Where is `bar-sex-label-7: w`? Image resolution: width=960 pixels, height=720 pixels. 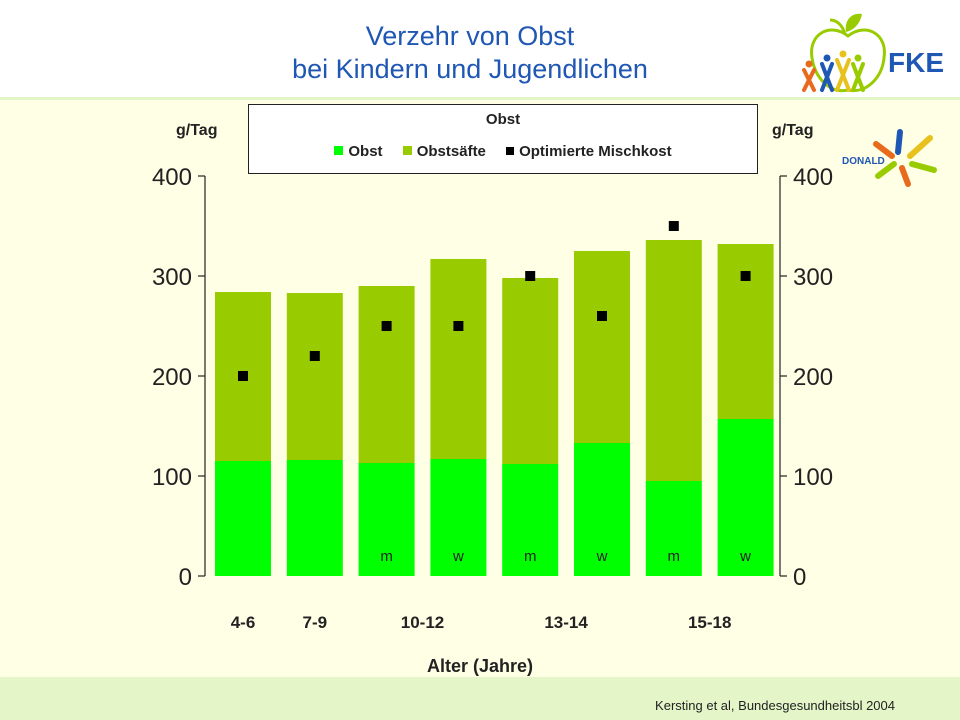
bar-sex-label-7: w is located at coordinates (745, 556).